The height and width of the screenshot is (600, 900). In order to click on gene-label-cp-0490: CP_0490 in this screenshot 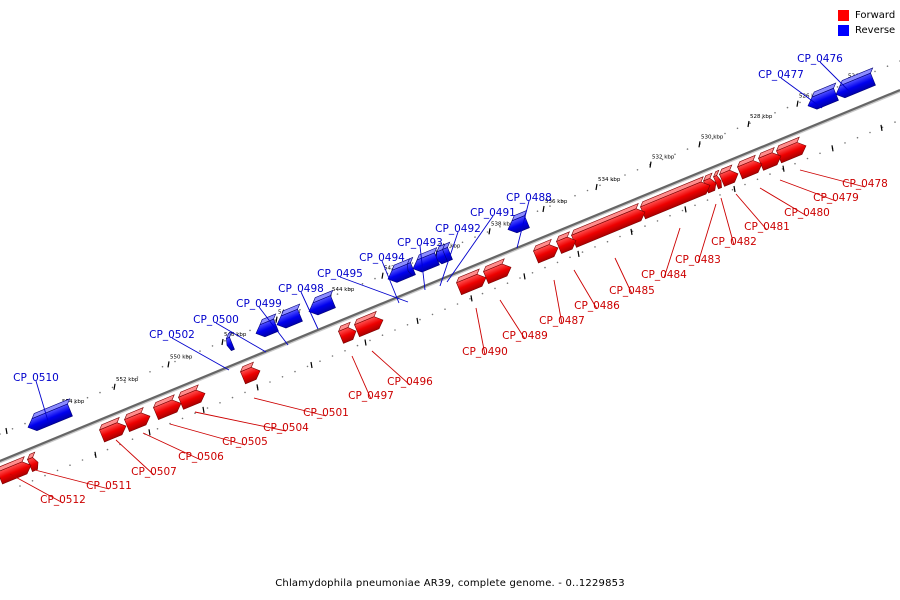, I will do `click(485, 332)`.